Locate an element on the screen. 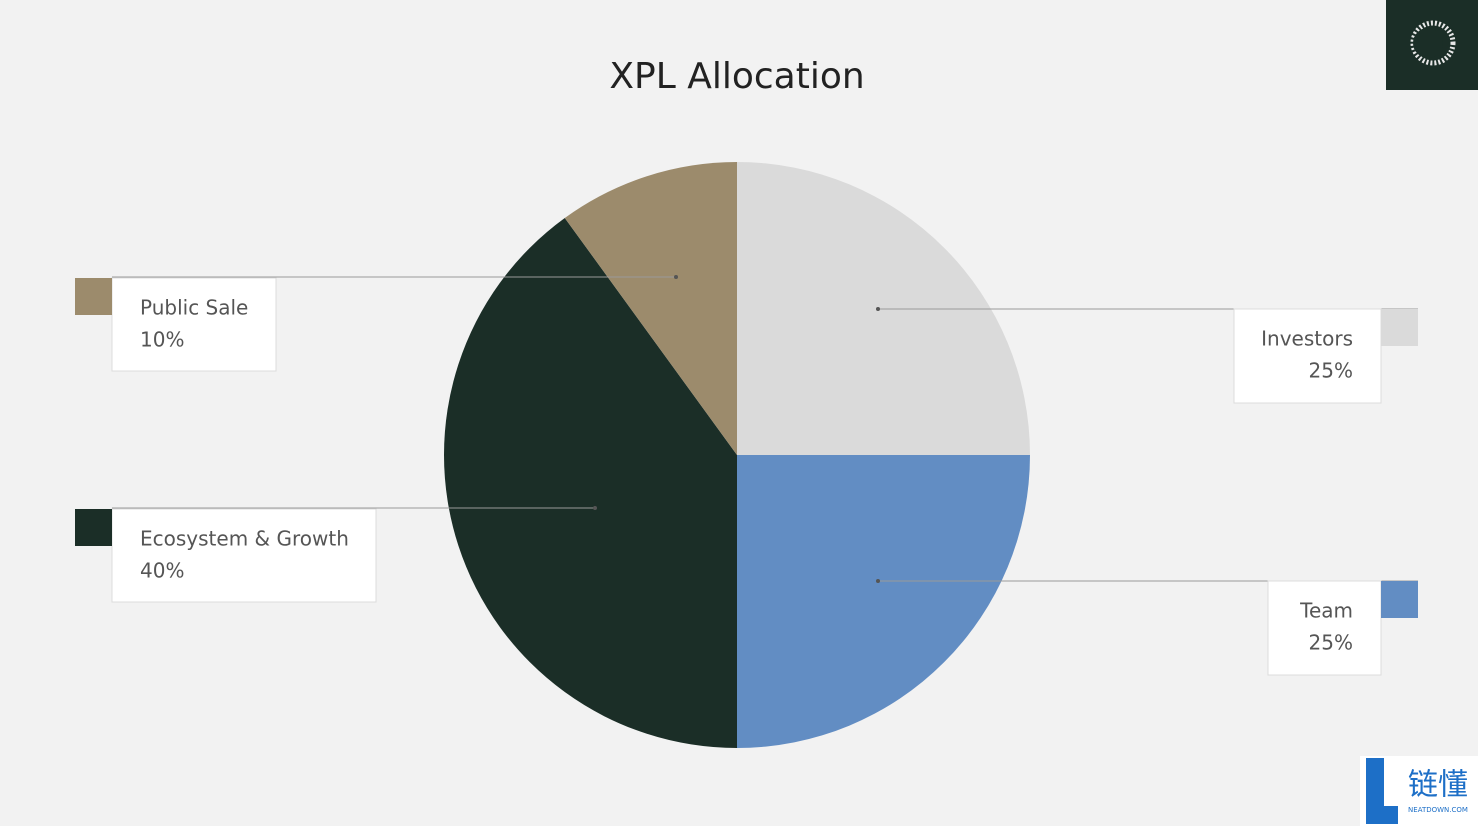  label-name: Team is located at coordinates (1326, 611).